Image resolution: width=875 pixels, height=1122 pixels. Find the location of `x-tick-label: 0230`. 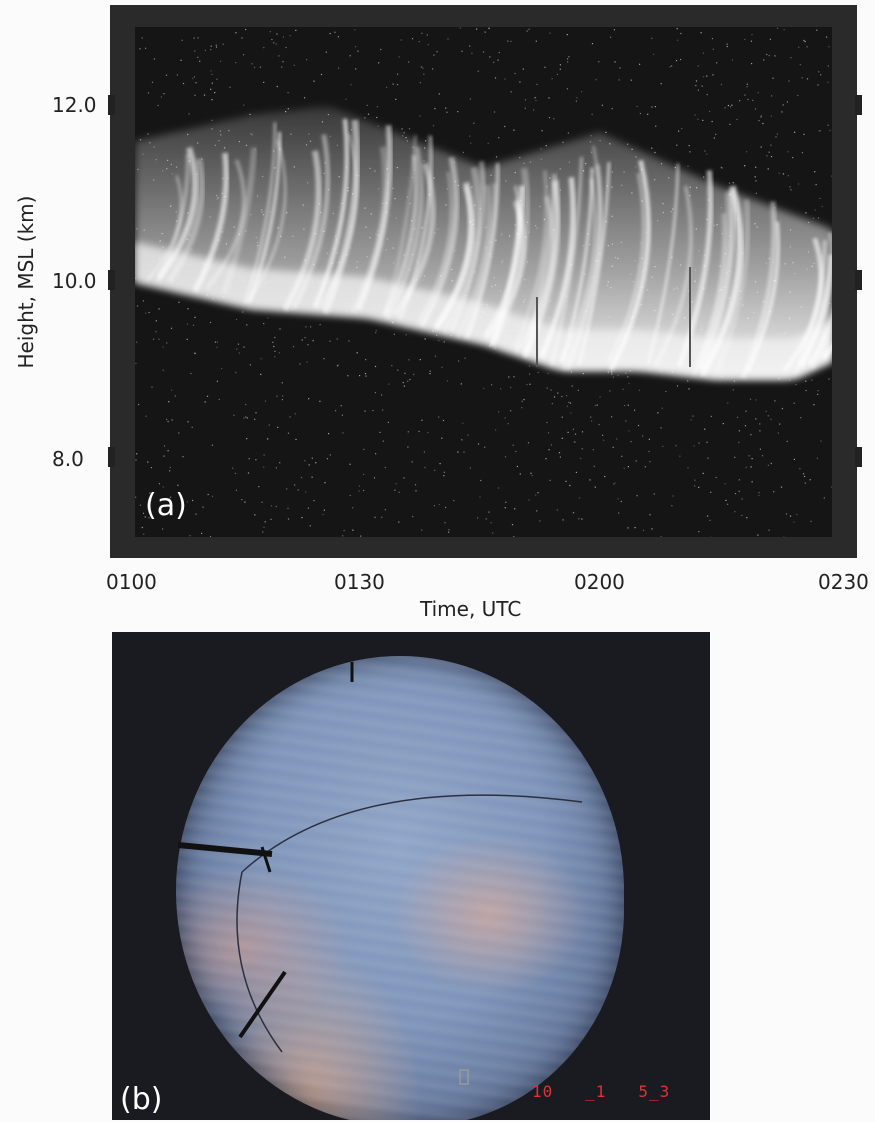

x-tick-label: 0230 is located at coordinates (843, 582).